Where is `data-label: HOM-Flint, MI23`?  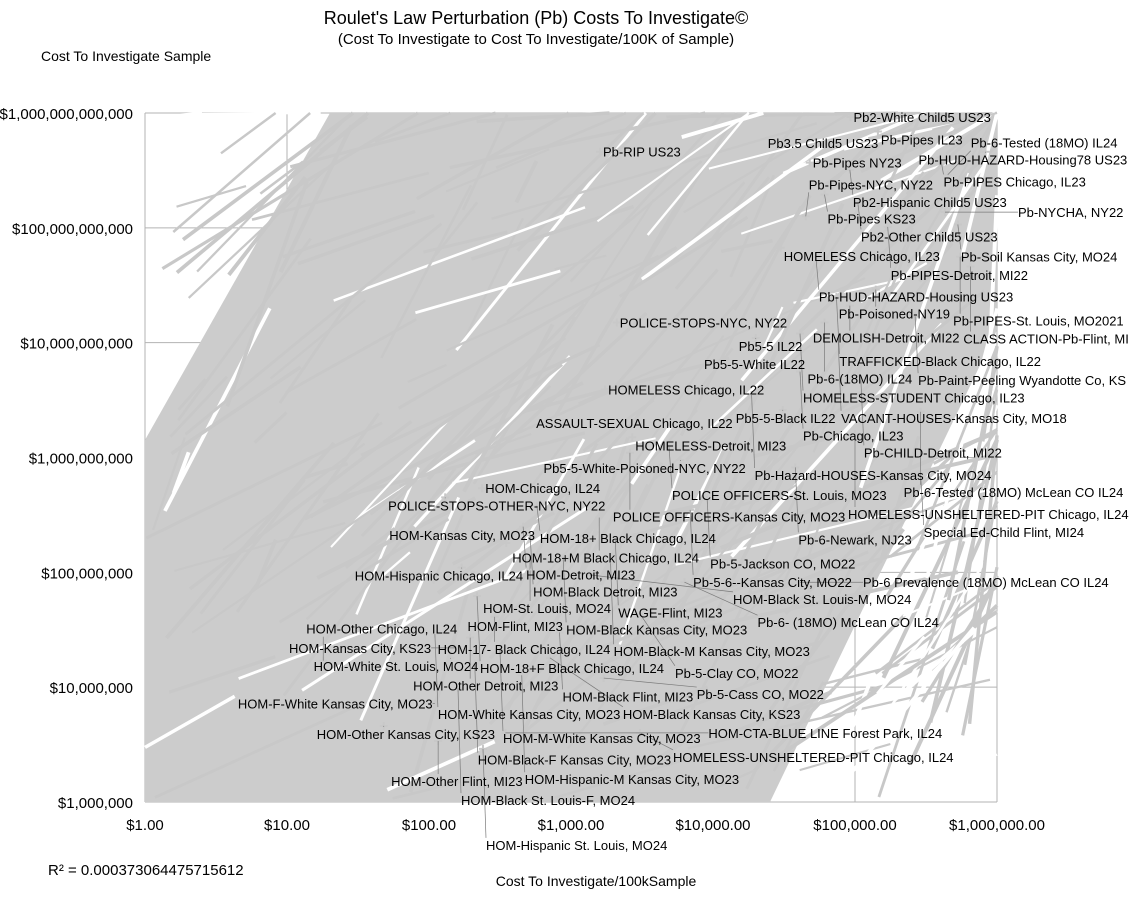
data-label: HOM-Flint, MI23 is located at coordinates (514, 626).